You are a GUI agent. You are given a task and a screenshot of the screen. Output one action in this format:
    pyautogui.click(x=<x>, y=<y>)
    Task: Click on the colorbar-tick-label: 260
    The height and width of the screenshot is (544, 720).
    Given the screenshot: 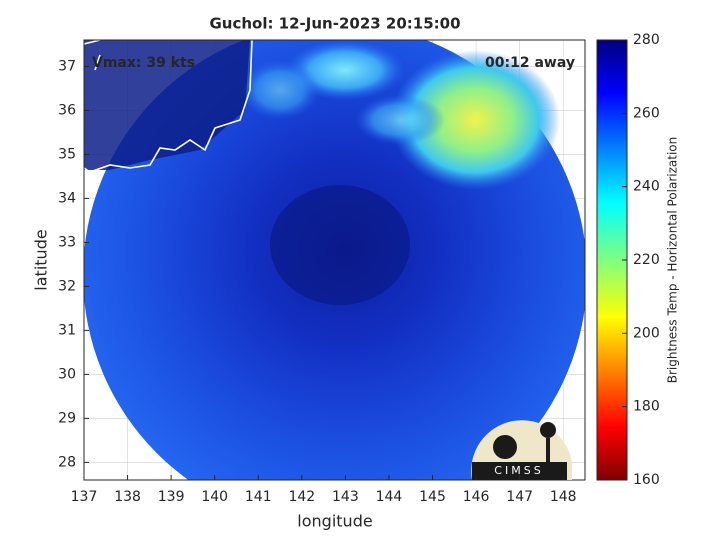 What is the action you would take?
    pyautogui.click(x=646, y=113)
    